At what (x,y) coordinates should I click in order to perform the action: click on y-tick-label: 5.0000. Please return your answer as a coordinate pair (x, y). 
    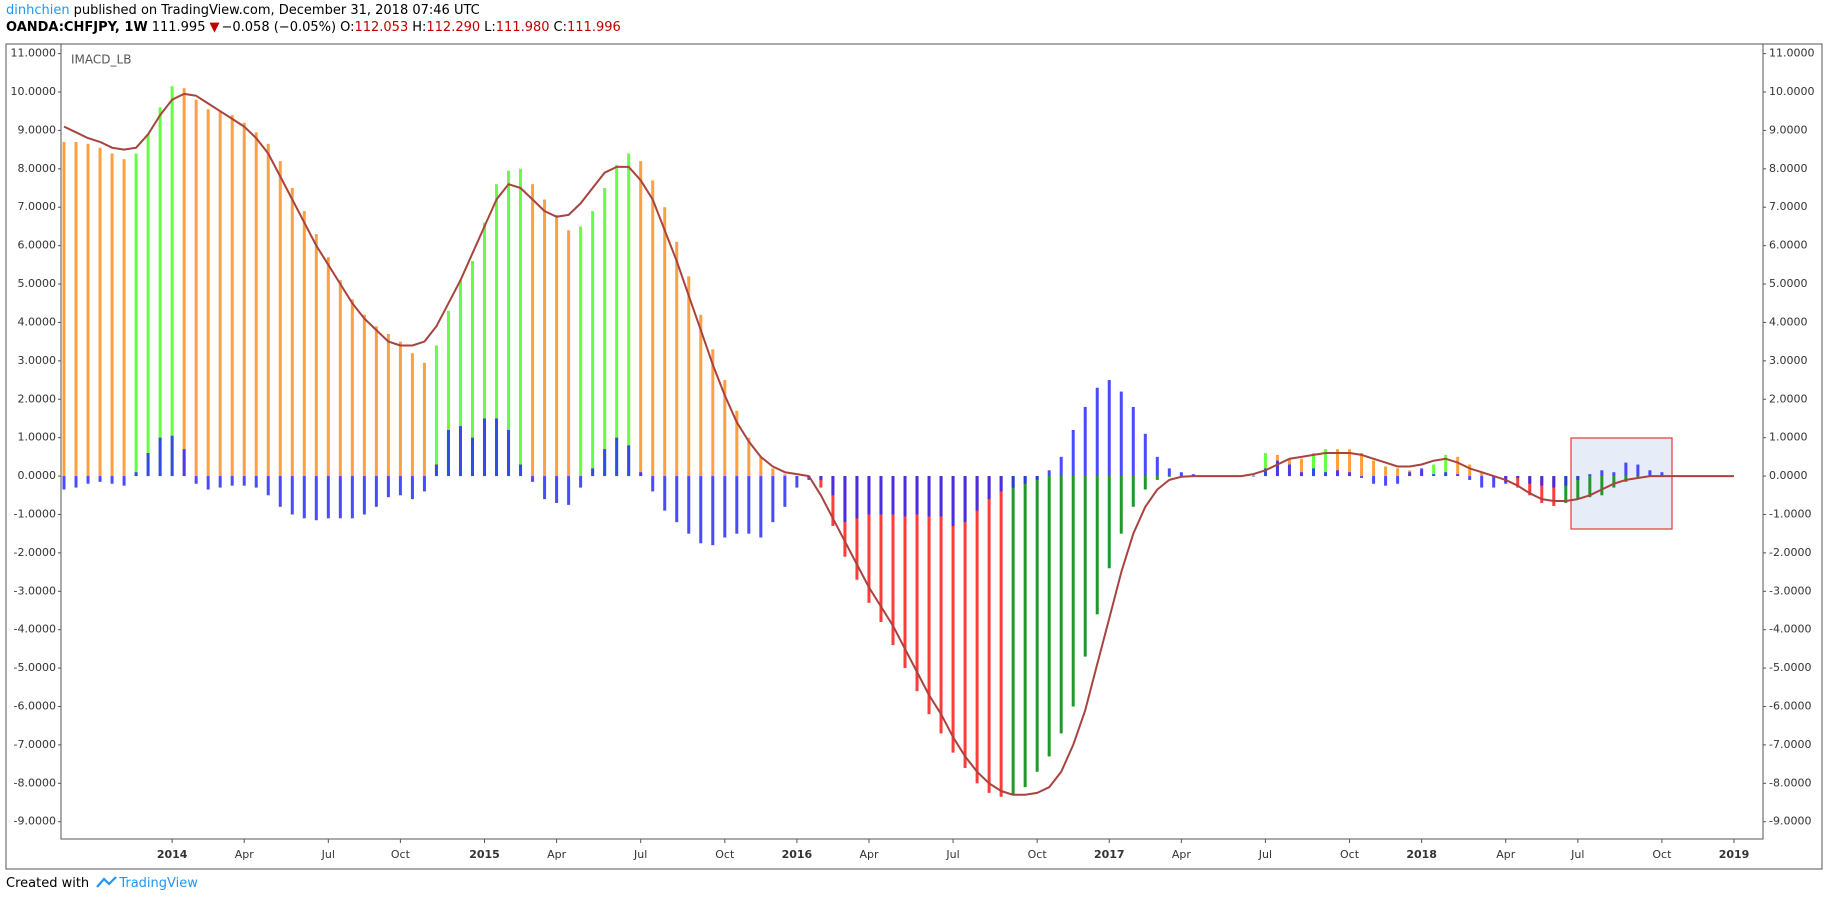
    Looking at the image, I should click on (37, 283).